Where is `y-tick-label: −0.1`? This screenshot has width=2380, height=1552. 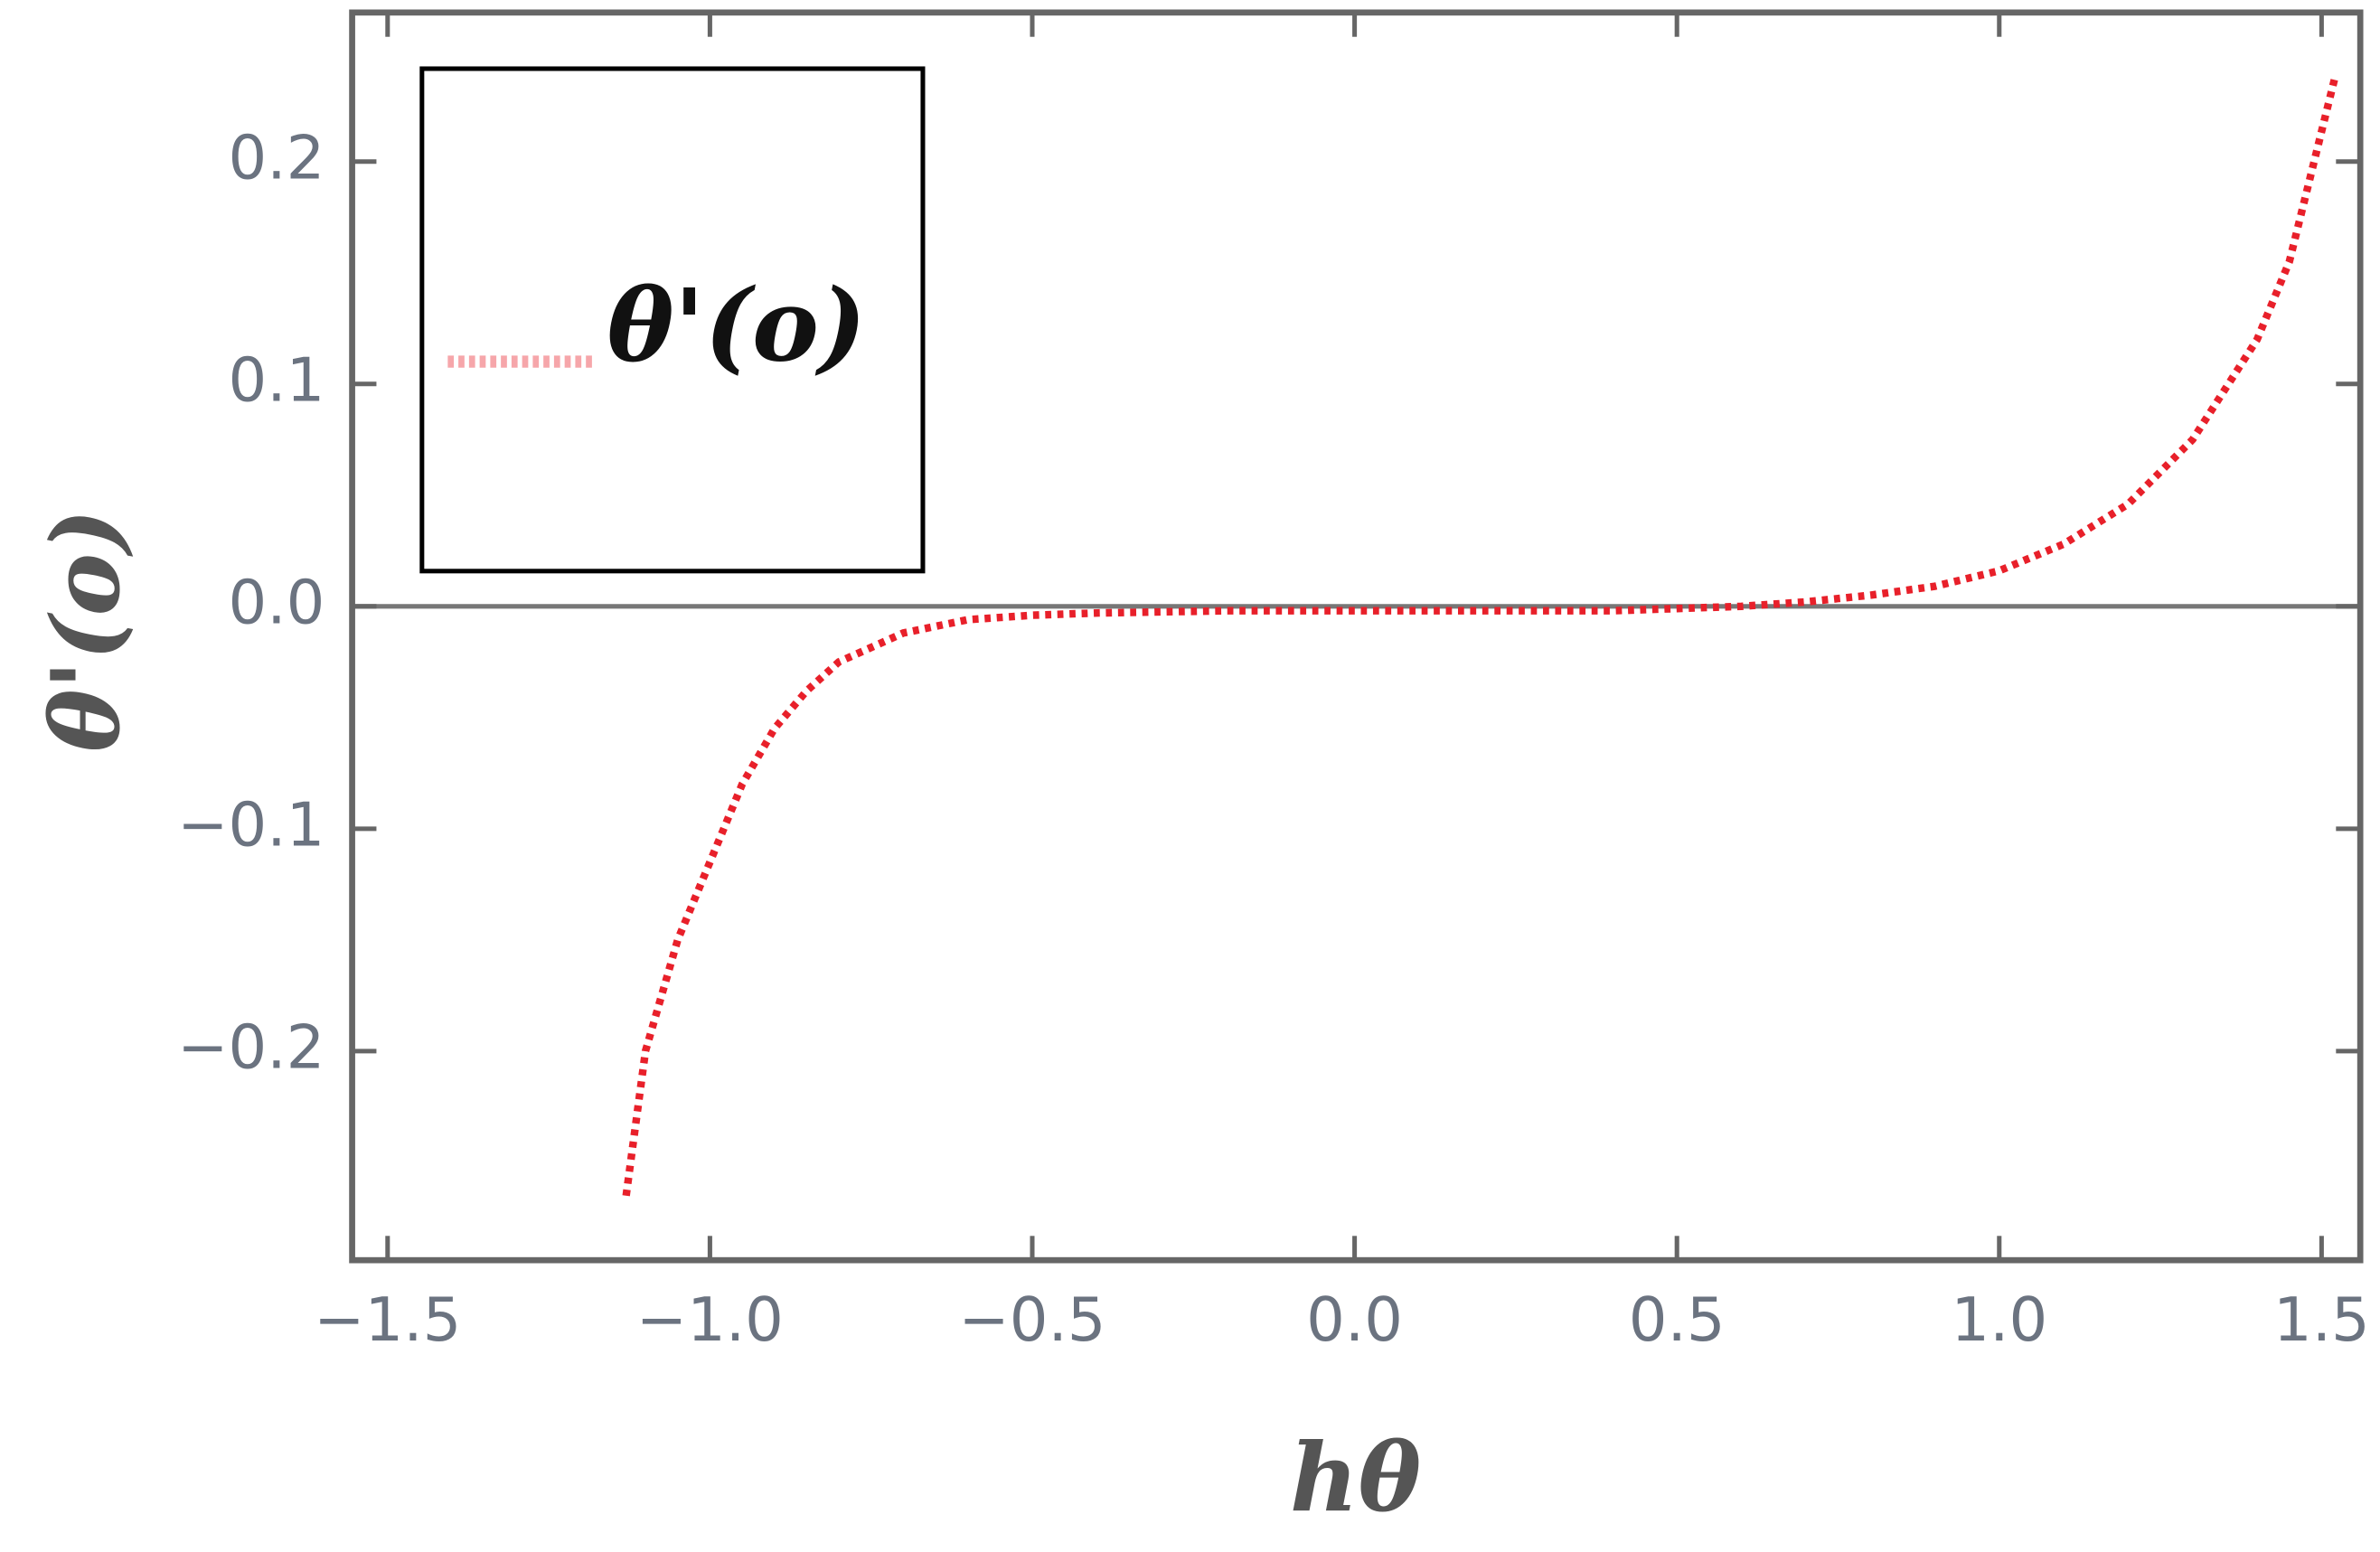 y-tick-label: −0.1 is located at coordinates (251, 824).